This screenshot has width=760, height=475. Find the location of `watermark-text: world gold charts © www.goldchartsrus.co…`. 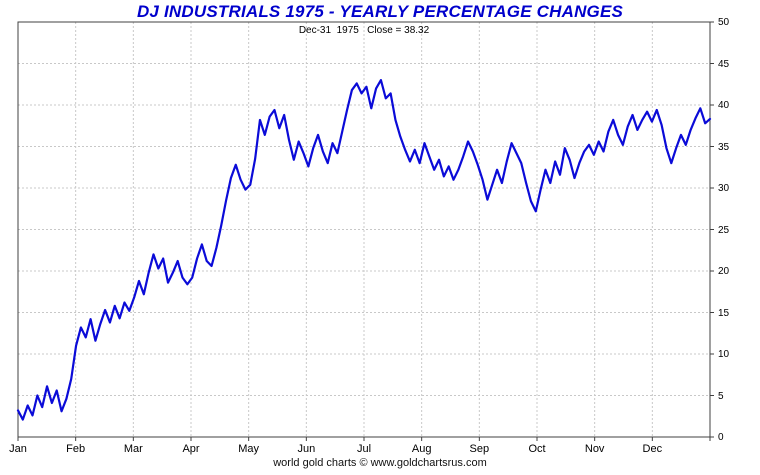

watermark-text: world gold charts © www.goldchartsrus.co… is located at coordinates (380, 463).